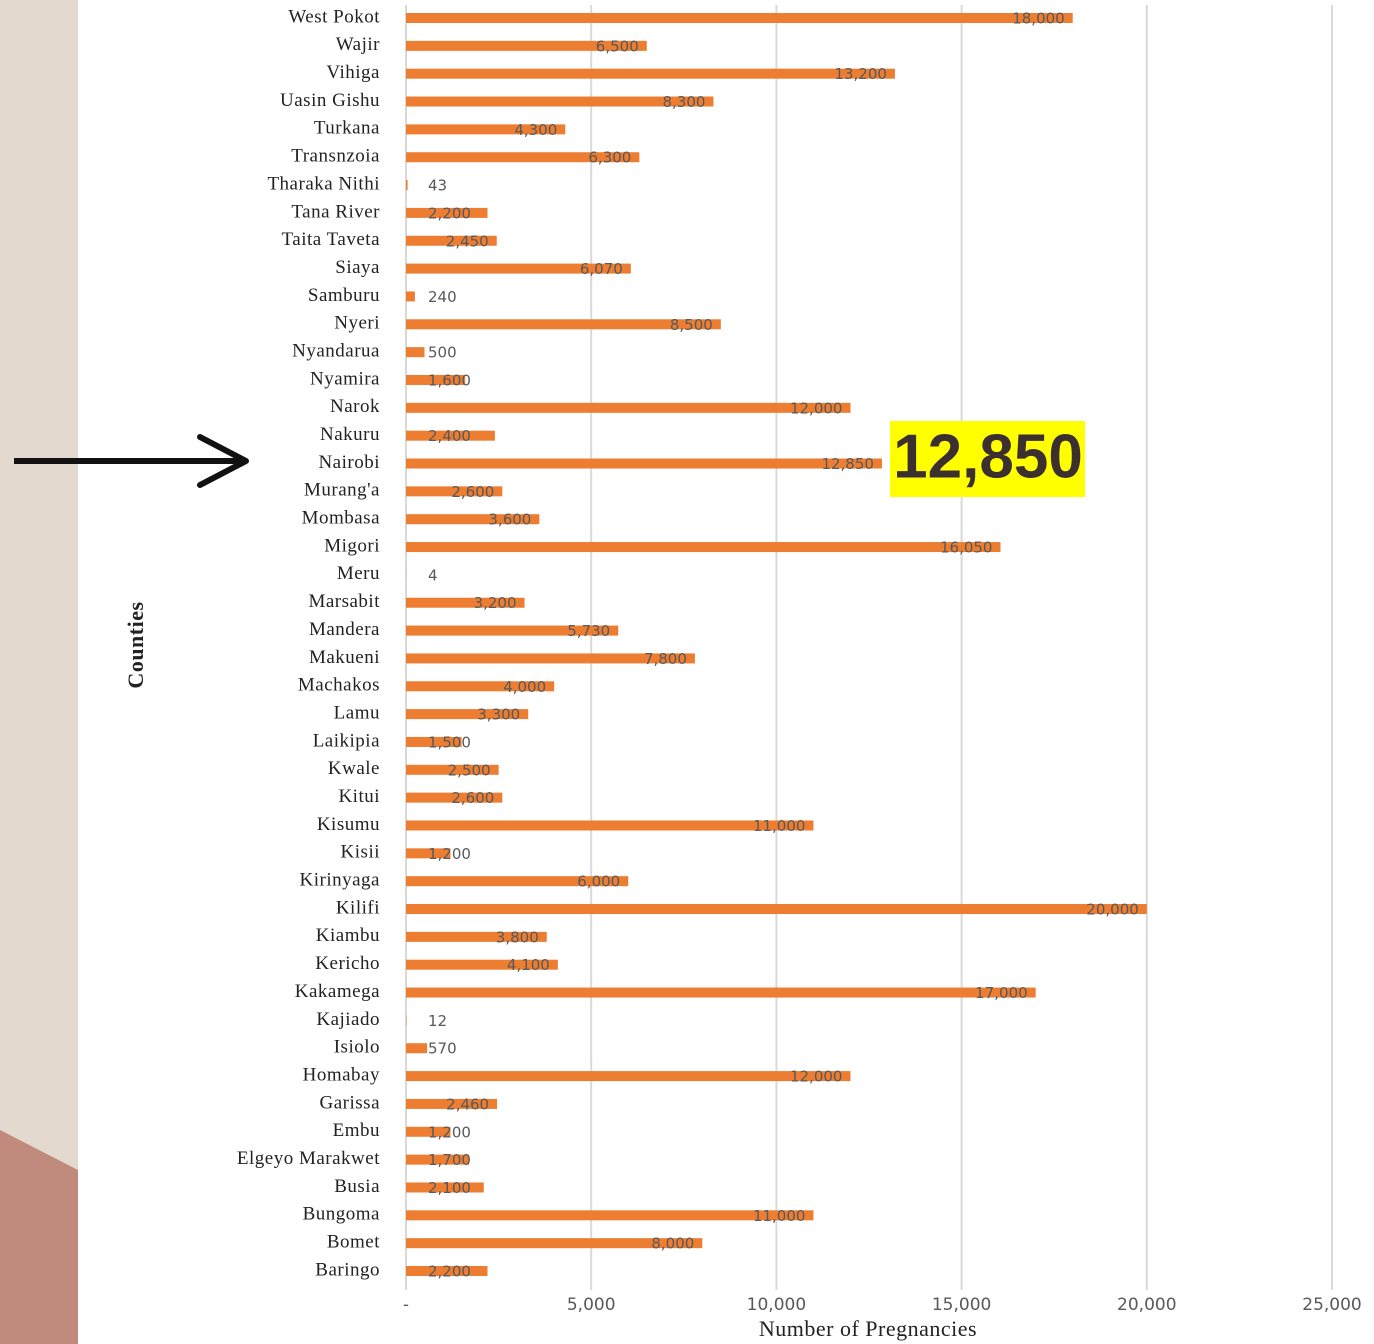  What do you see at coordinates (353, 1242) in the screenshot?
I see `y-tick-label: Bomet` at bounding box center [353, 1242].